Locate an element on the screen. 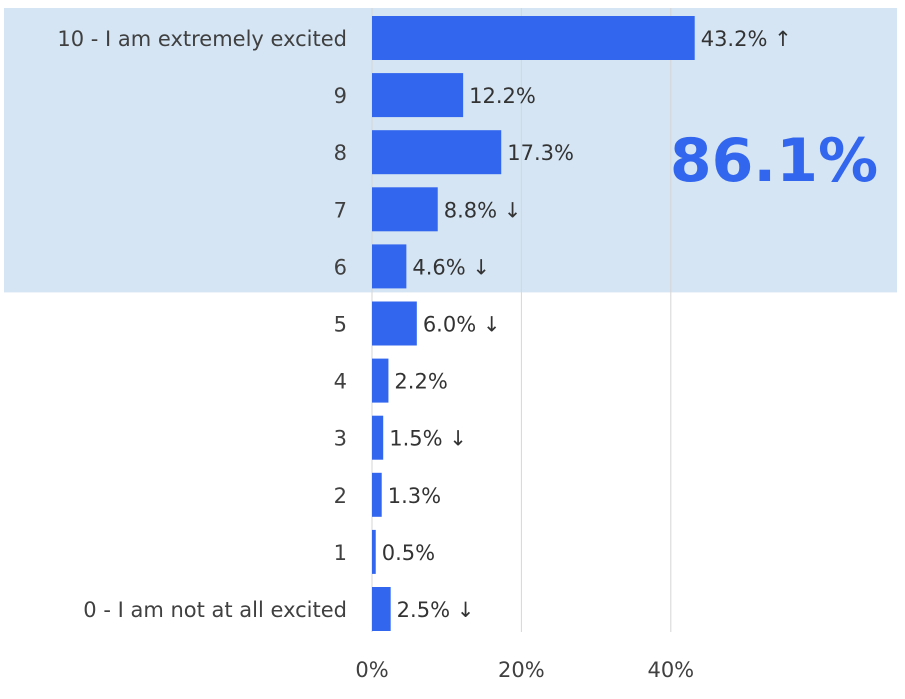  value-label: 6.0% ↓ is located at coordinates (462, 325).